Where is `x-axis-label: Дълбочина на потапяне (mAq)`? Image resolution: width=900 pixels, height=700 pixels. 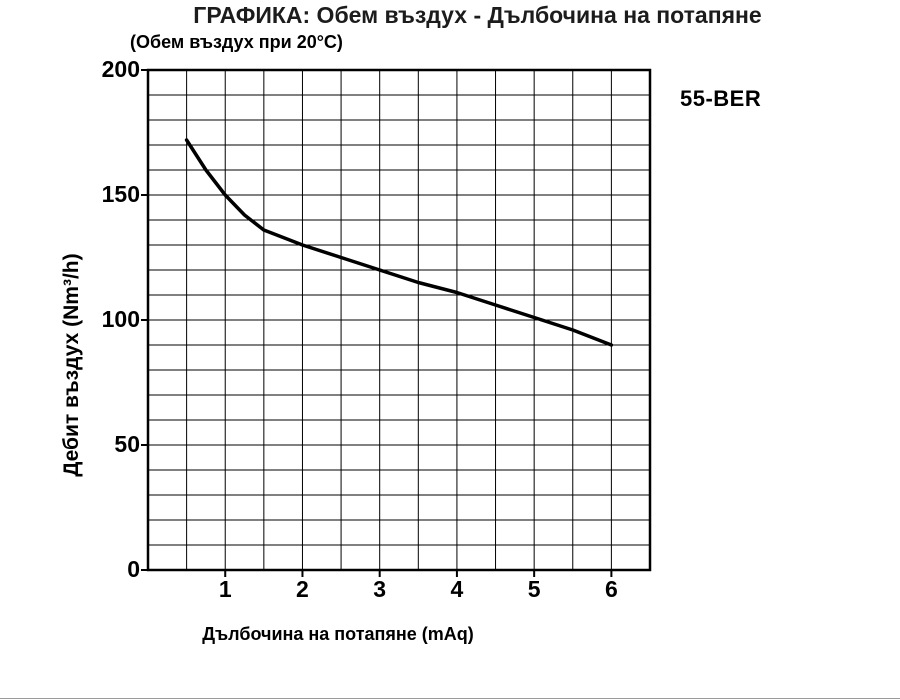
x-axis-label: Дълбочина на потапяне (mAq) is located at coordinates (338, 634).